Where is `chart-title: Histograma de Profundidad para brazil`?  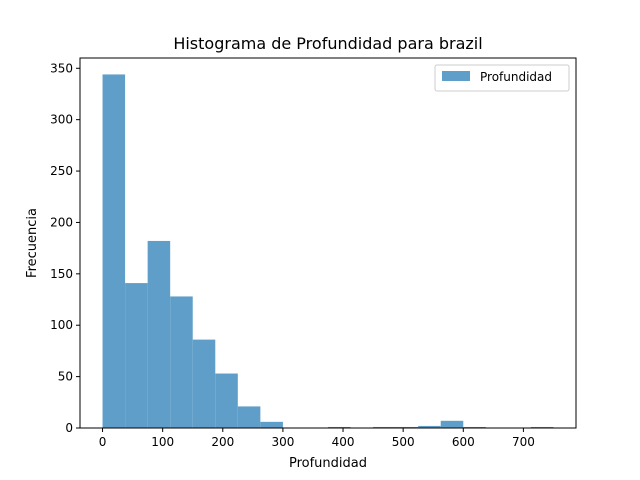
chart-title: Histograma de Profundidad para brazil is located at coordinates (327, 43).